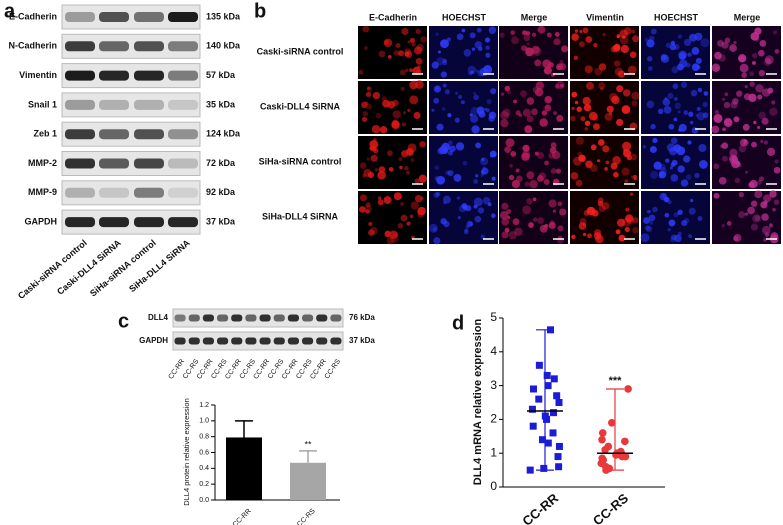  Describe the element at coordinates (244, 468) in the screenshot. I see `bar` at that location.